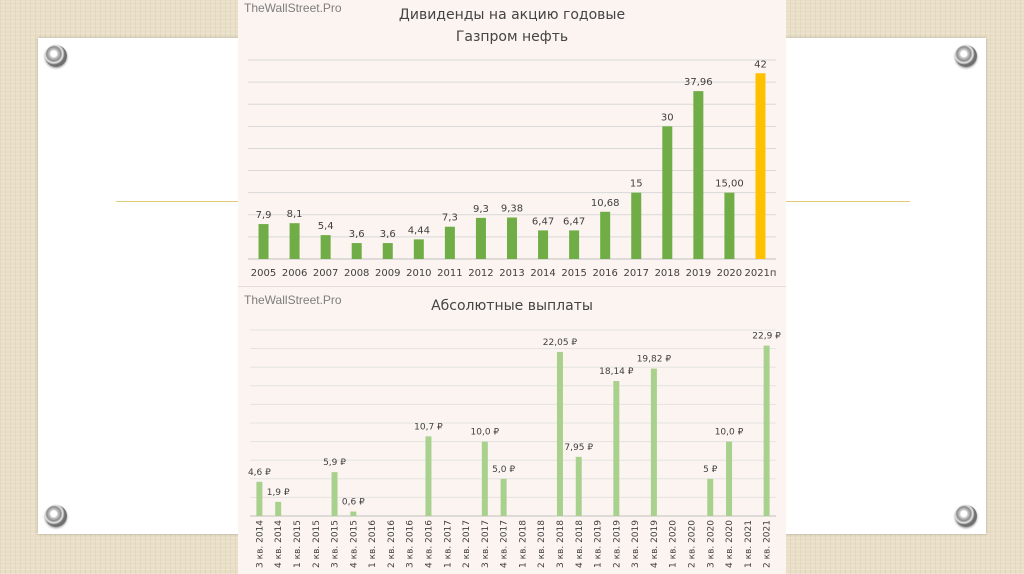 The width and height of the screenshot is (1024, 574). Describe the element at coordinates (512, 37) in the screenshot. I see `chart1-title-line2: Газпром нефть` at that location.